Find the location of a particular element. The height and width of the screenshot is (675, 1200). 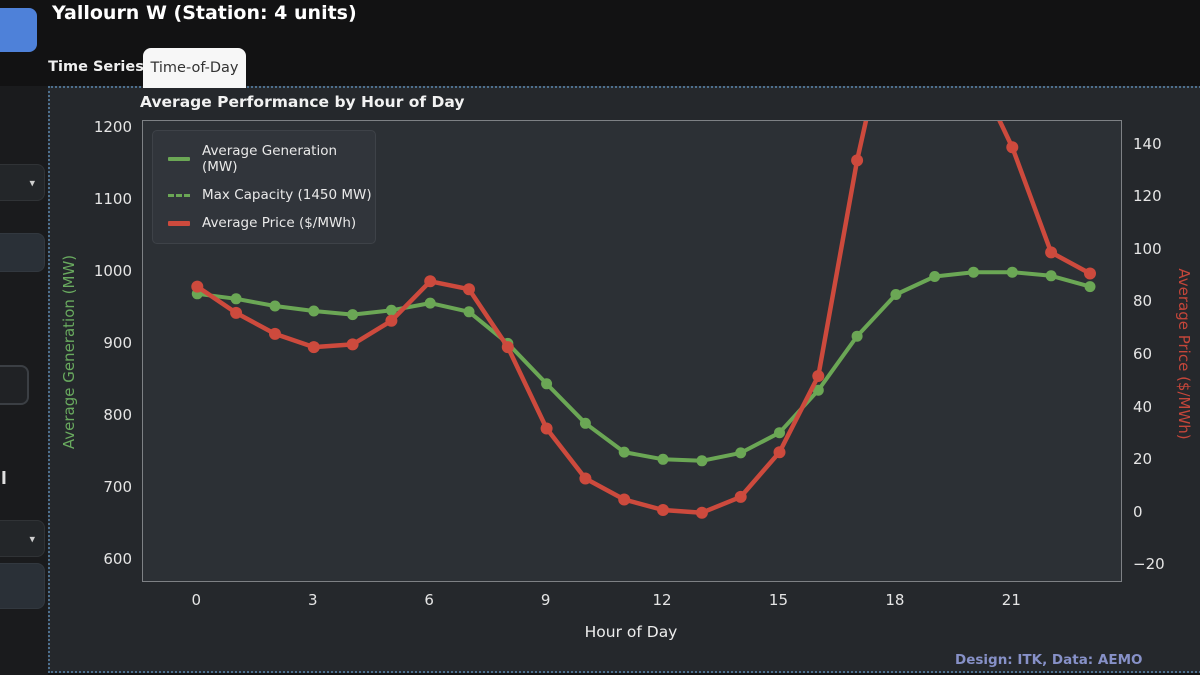

y-axis-tick-right: 40 is located at coordinates (1143, 406).